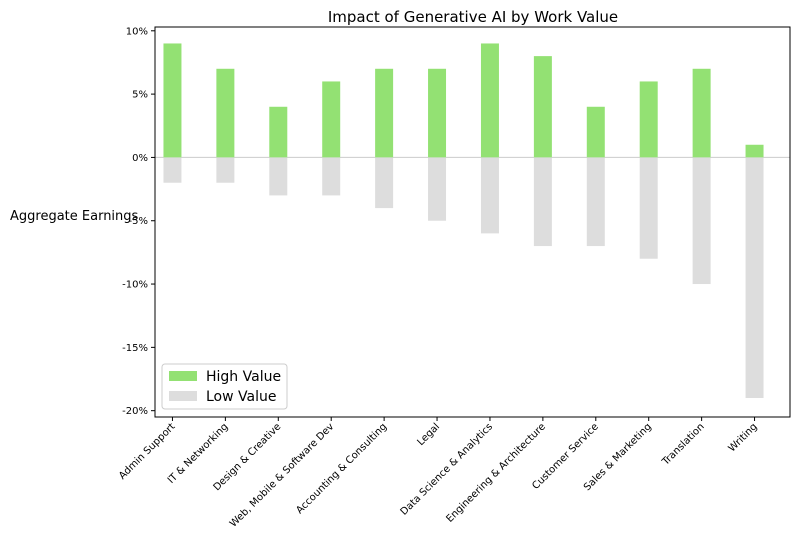 Image resolution: width=800 pixels, height=533 pixels. I want to click on x-tick-label: Writing, so click(743, 437).